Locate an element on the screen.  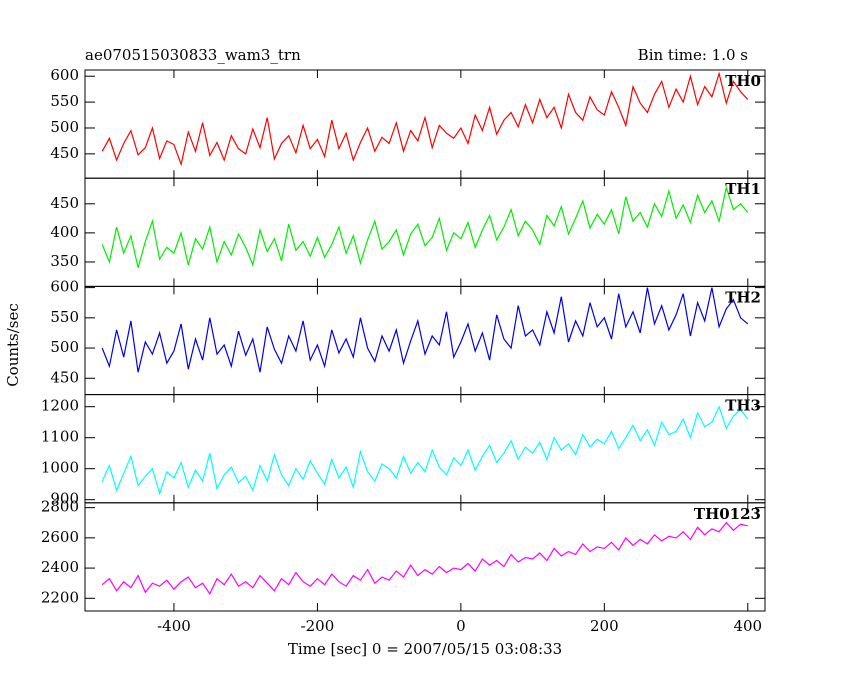
x-tick-label: -200 is located at coordinates (318, 626).